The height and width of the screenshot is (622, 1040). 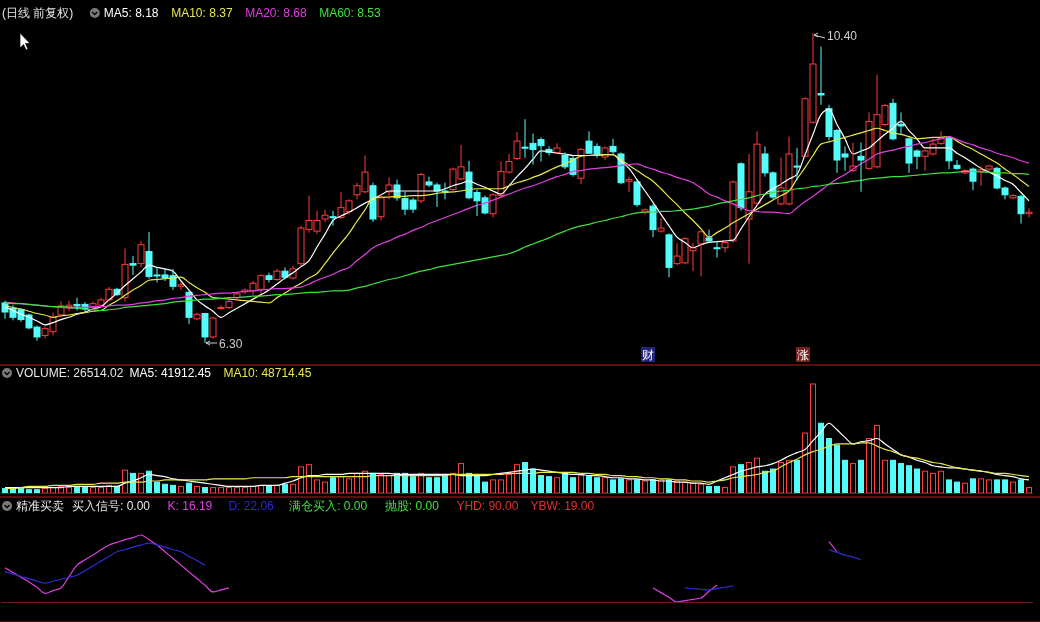 I want to click on chart-title: VOLUME: 26514.02, so click(x=70, y=373).